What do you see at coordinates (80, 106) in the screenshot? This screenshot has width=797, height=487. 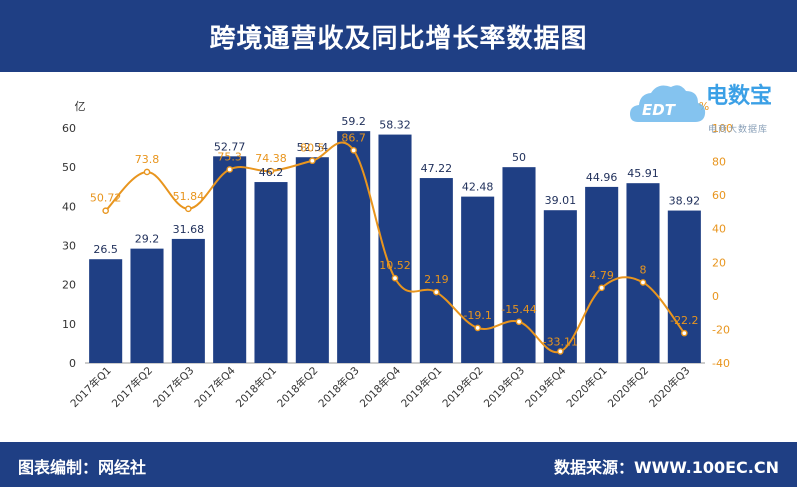 I see `left-axis-unit: 亿` at bounding box center [80, 106].